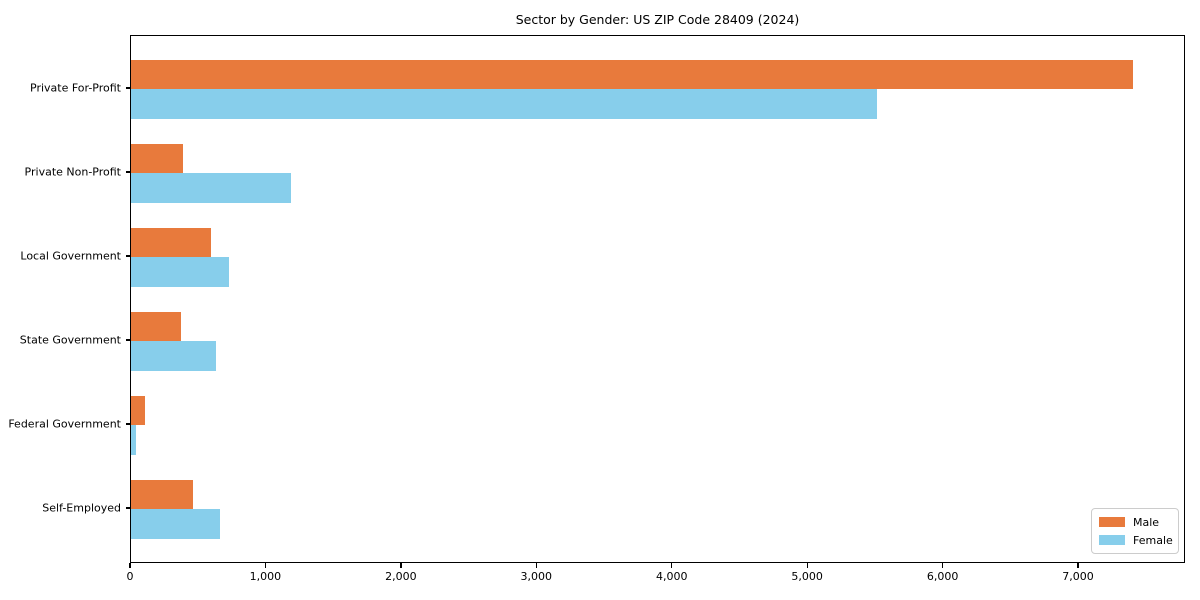 The height and width of the screenshot is (600, 1200). What do you see at coordinates (807, 576) in the screenshot?
I see `x-tick-label: 5,000` at bounding box center [807, 576].